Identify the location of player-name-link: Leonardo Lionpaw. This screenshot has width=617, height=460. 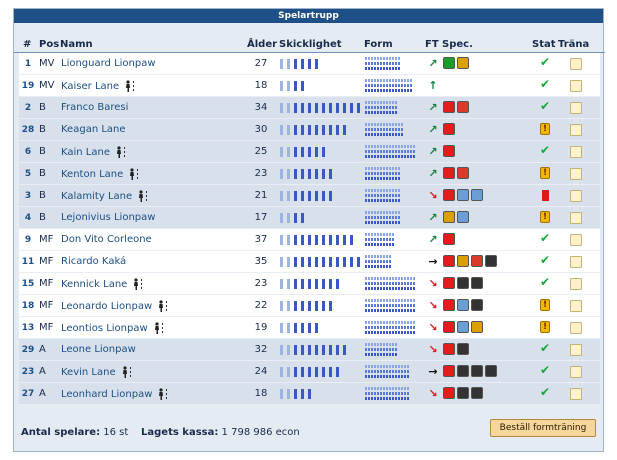
(107, 306).